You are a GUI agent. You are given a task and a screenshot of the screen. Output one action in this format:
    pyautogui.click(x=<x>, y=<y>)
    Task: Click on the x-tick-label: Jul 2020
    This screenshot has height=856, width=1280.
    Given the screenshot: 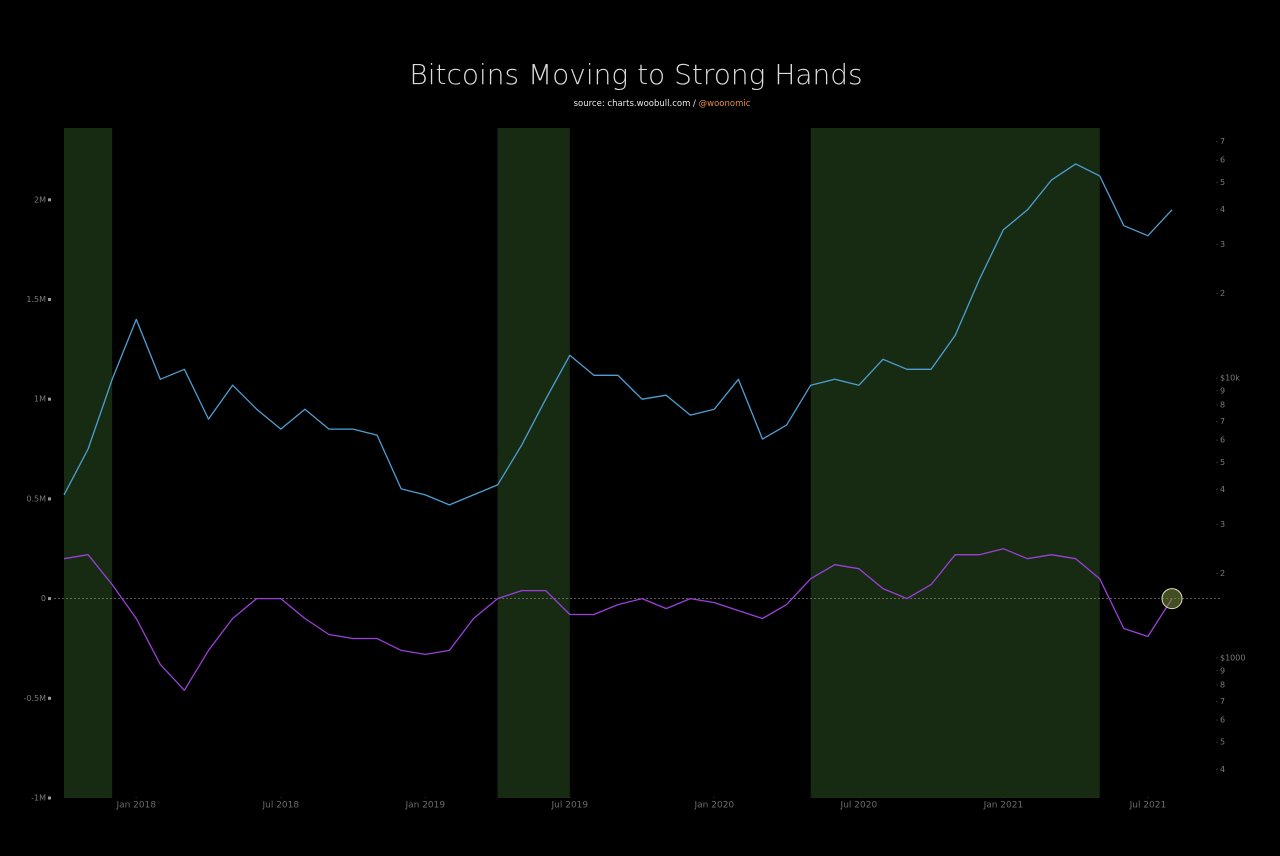 What is the action you would take?
    pyautogui.click(x=859, y=806)
    